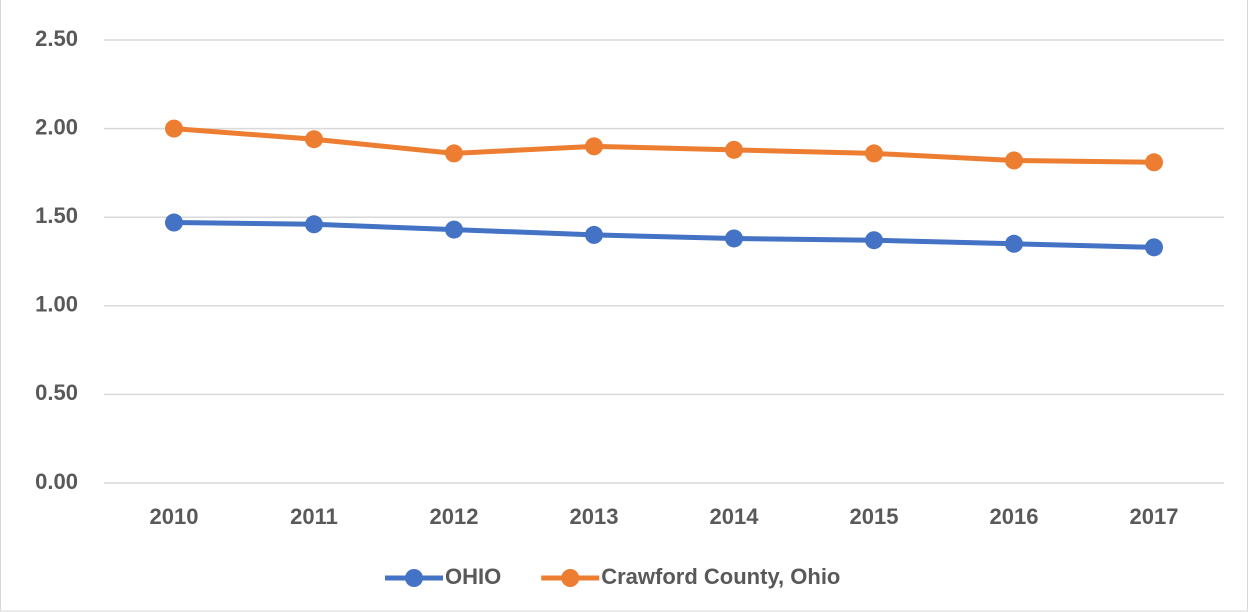  What do you see at coordinates (56, 304) in the screenshot?
I see `y-tick-label: 1.00` at bounding box center [56, 304].